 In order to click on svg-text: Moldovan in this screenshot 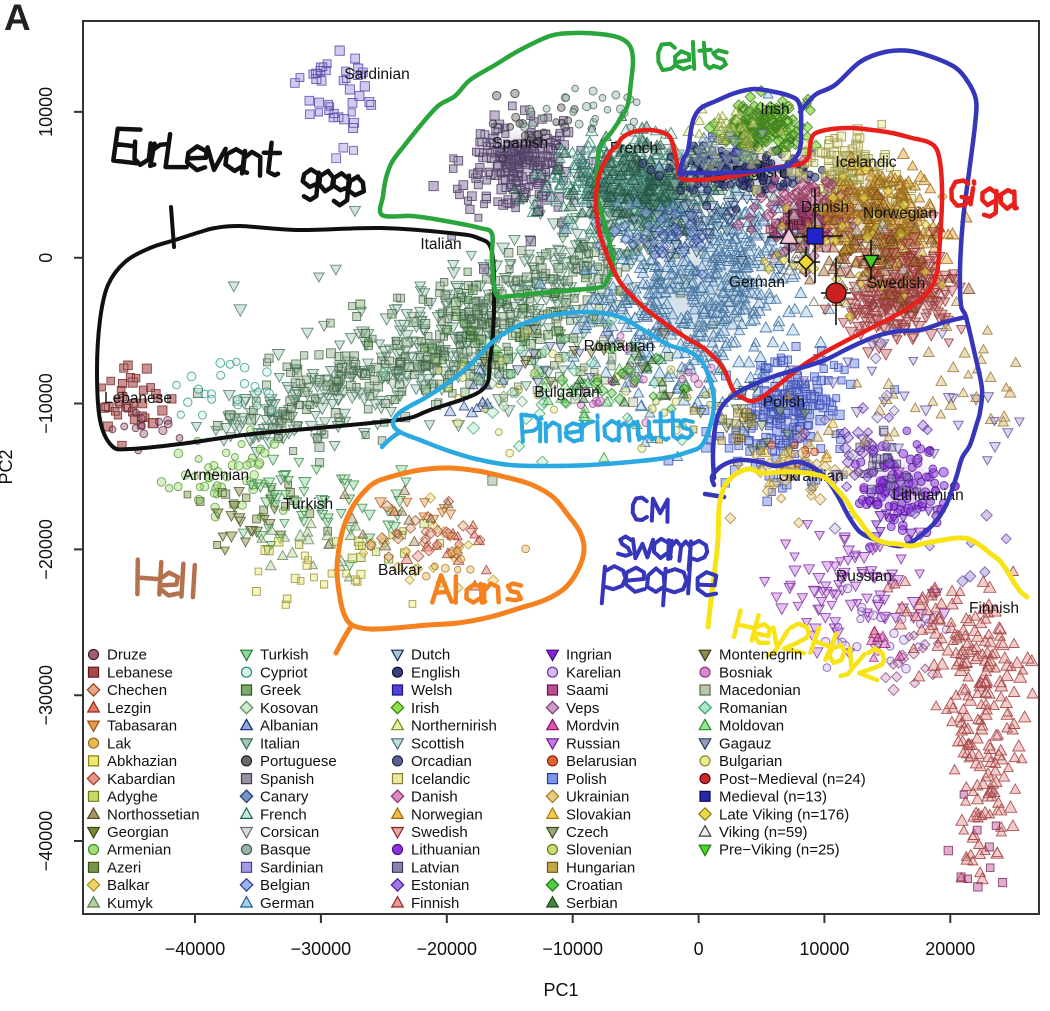, I will do `click(751, 726)`.